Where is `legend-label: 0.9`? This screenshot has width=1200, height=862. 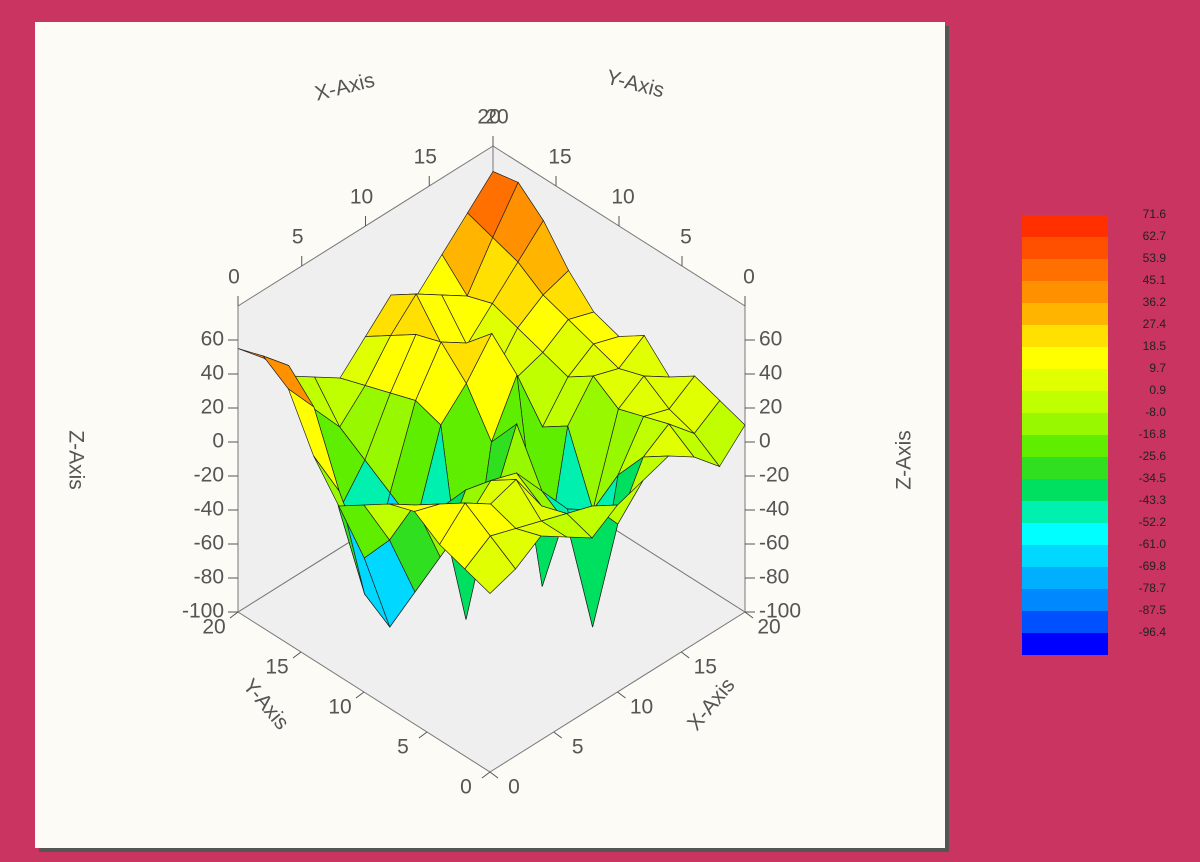 legend-label: 0.9 is located at coordinates (1157, 390).